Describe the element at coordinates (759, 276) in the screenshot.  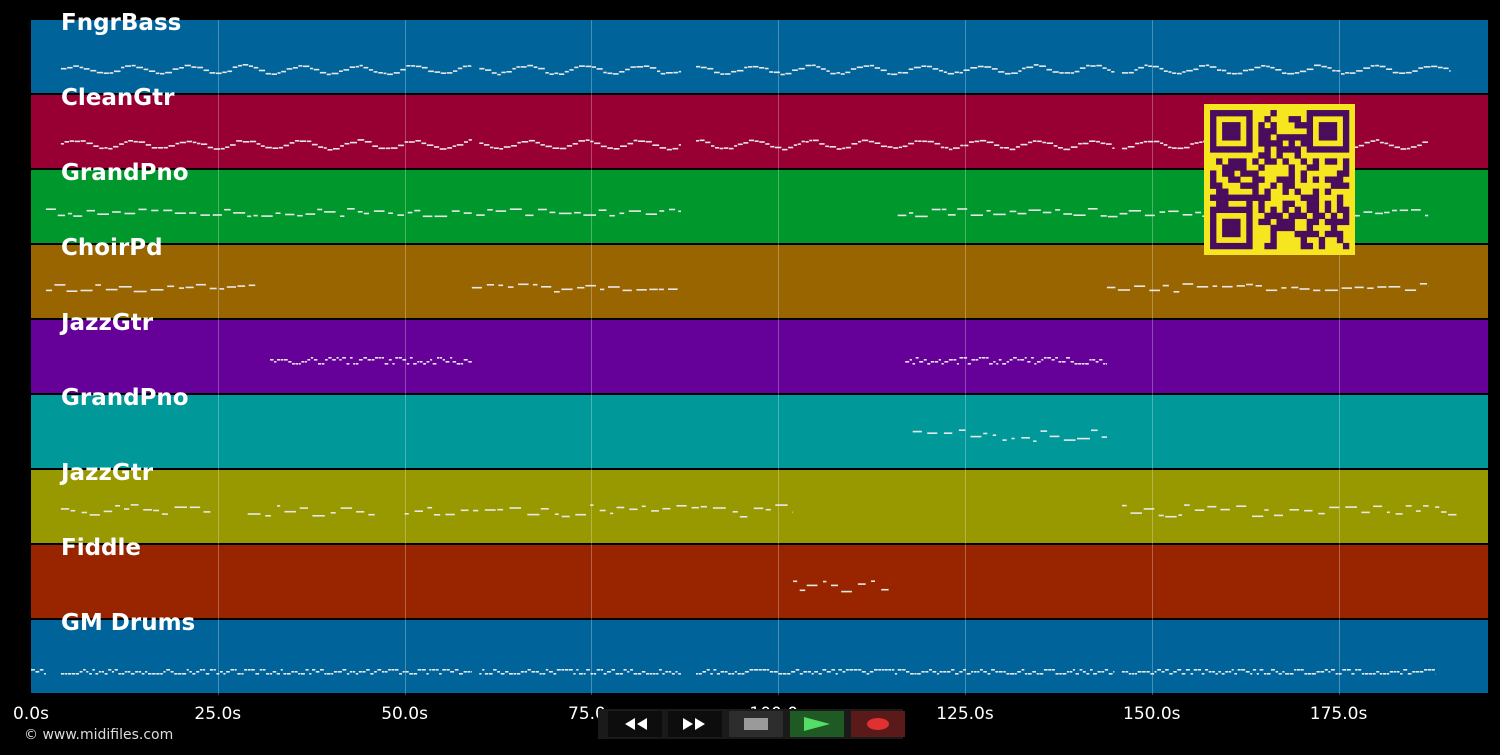
I see `track-lane: ChoirPd` at that location.